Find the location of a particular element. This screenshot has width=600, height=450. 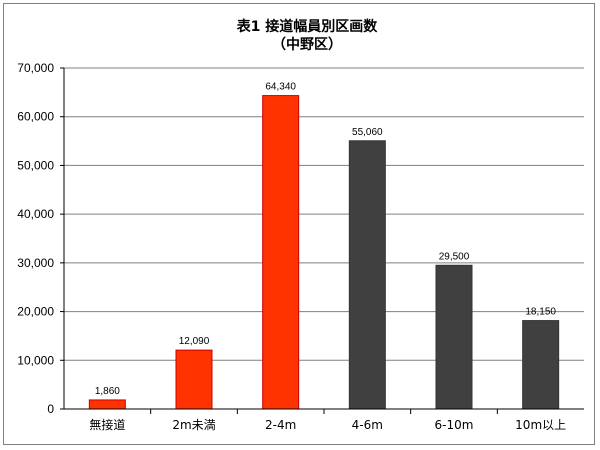

x-axis-categories: 無接道 2m未満 2-4m 4-6m 6-10m 10m以上 is located at coordinates (327, 420).